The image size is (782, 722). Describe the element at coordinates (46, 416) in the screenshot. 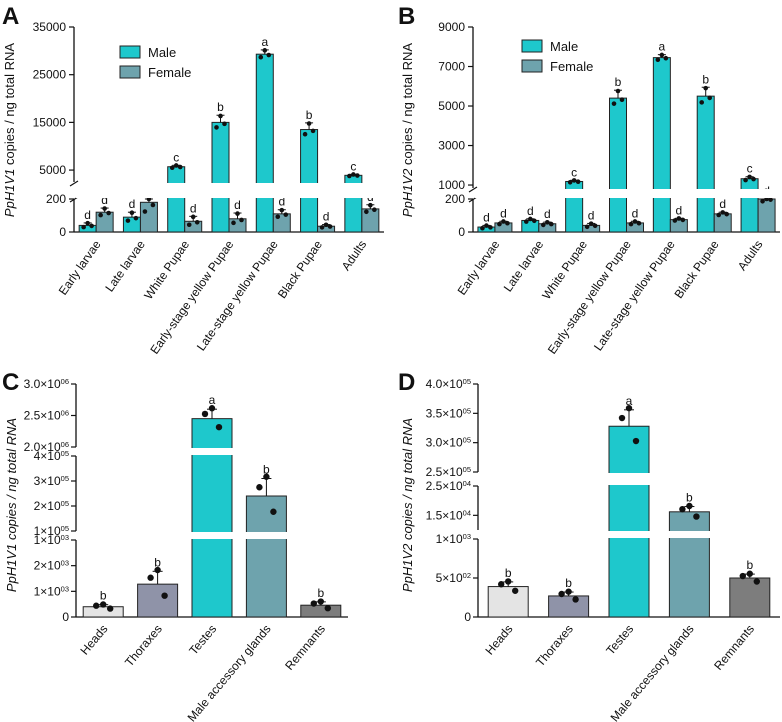

I see `y-tick-label: 2.5×1006` at that location.